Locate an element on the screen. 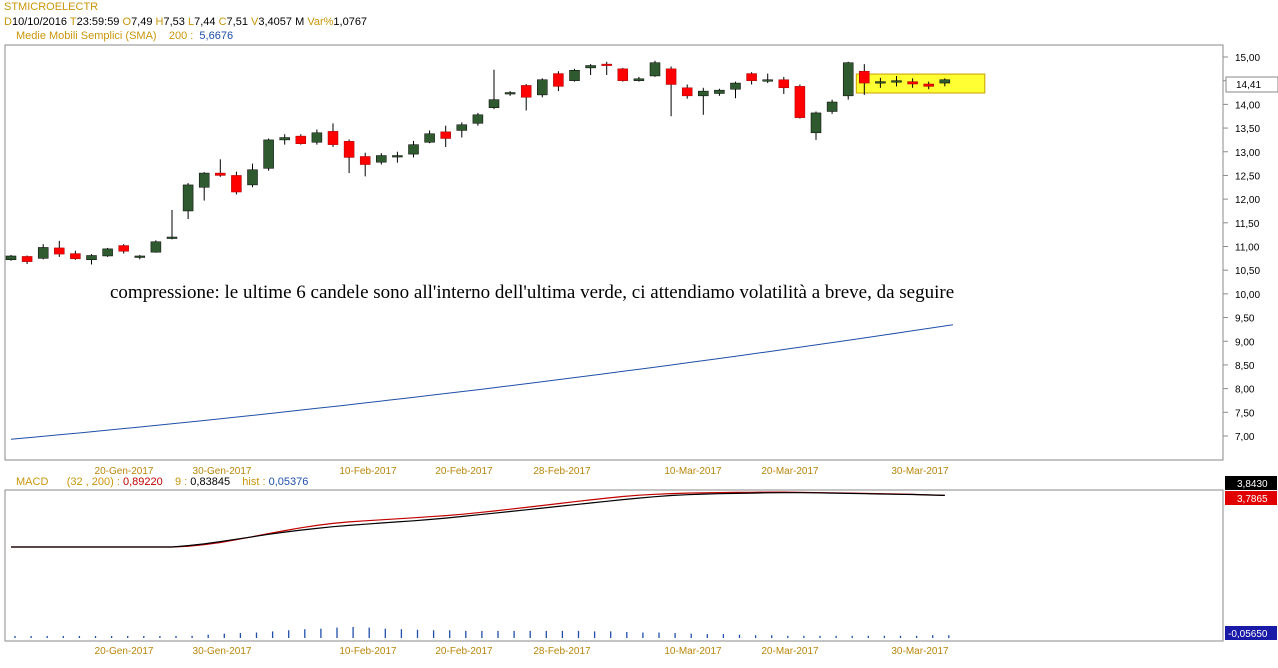  date-label: 30-Mar-2017 is located at coordinates (920, 471).